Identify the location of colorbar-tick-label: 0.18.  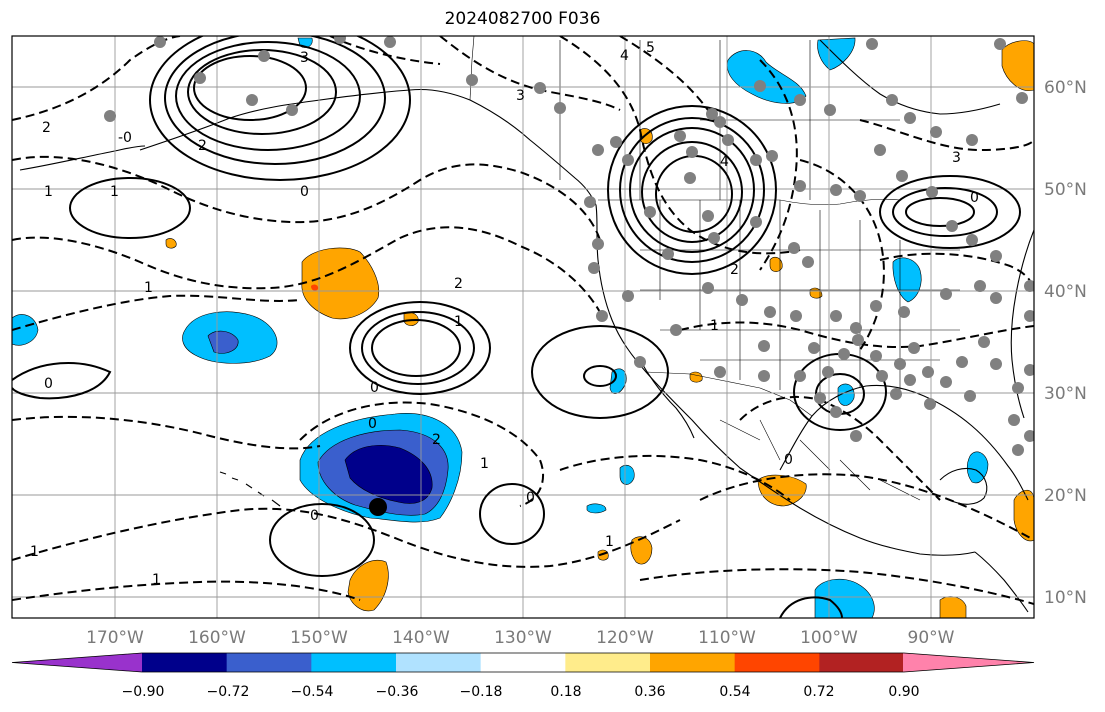
(565, 692).